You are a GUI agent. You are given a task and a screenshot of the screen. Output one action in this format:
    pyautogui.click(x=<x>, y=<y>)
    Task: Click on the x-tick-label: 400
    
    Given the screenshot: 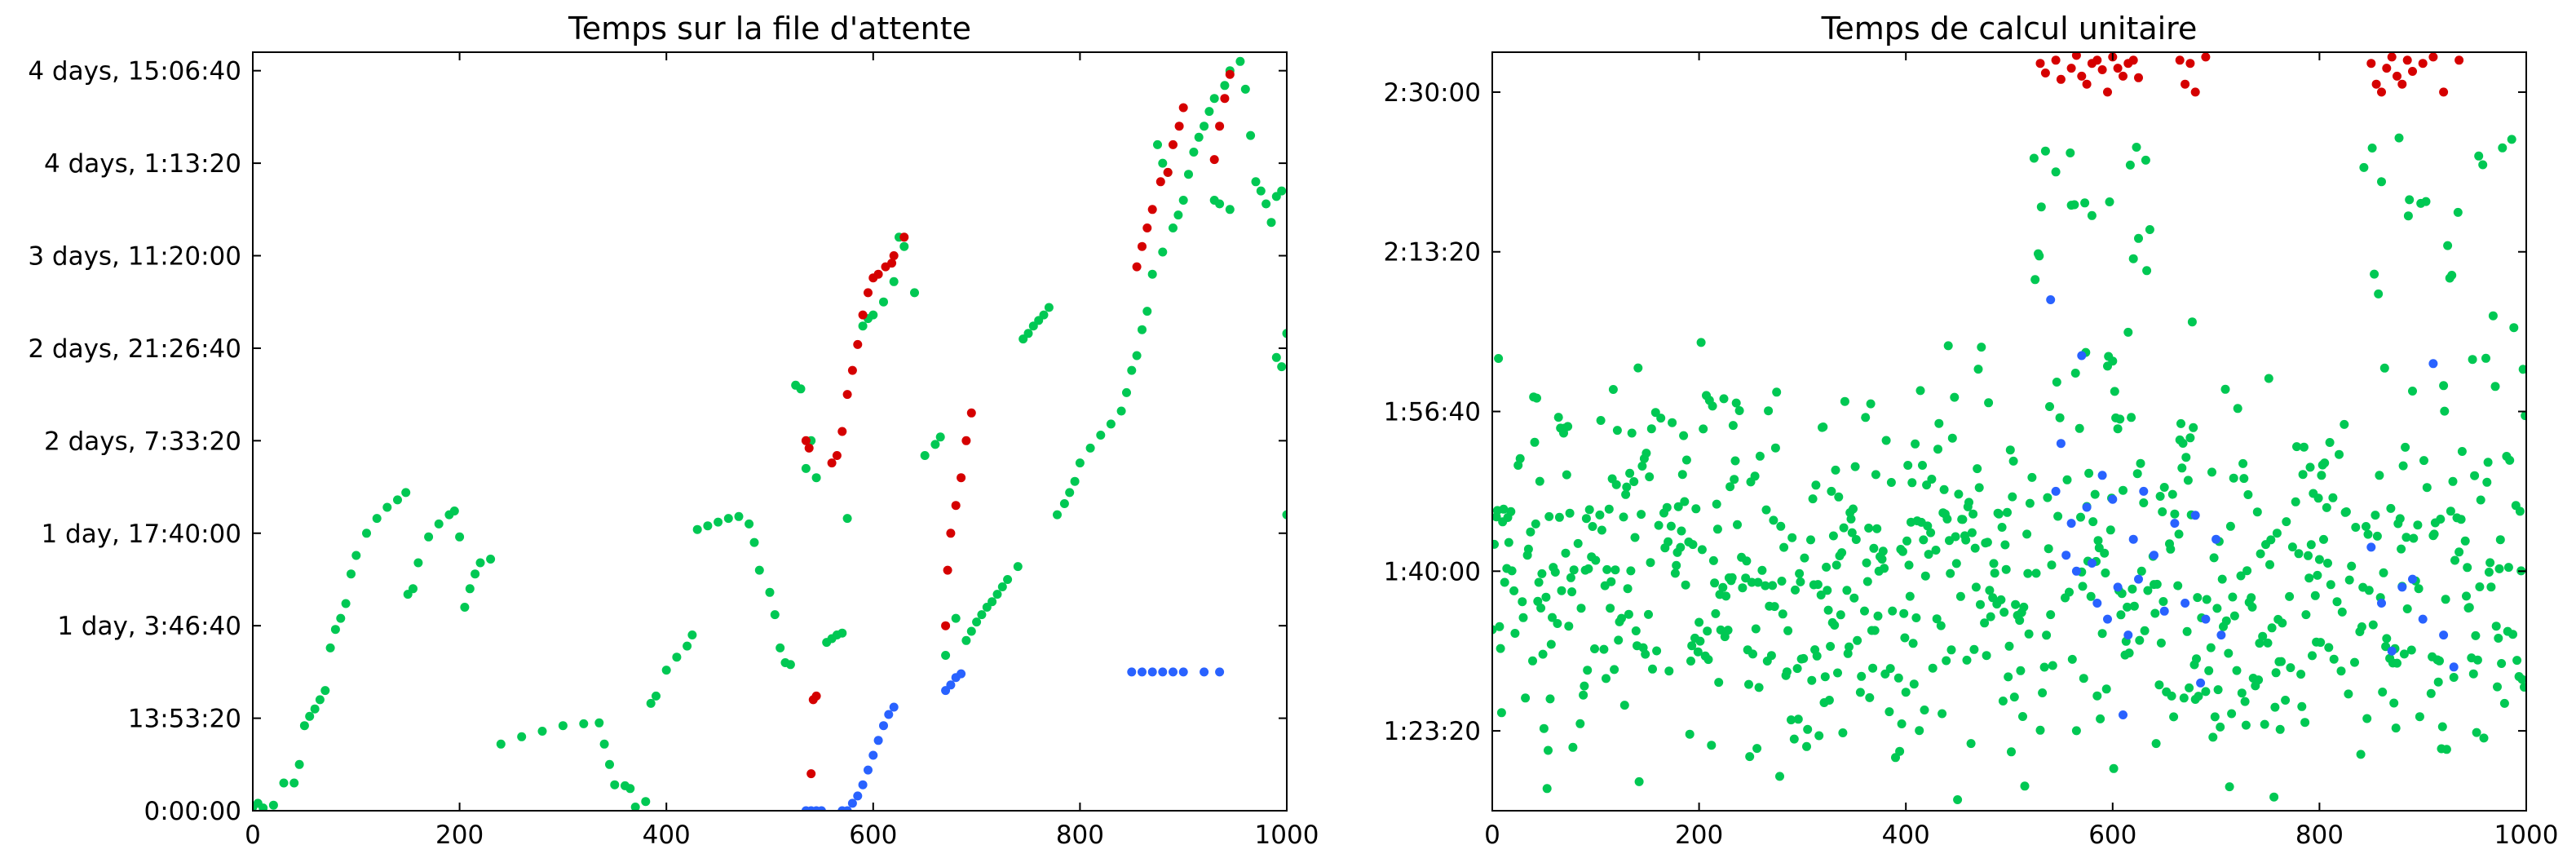 What is the action you would take?
    pyautogui.click(x=667, y=835)
    